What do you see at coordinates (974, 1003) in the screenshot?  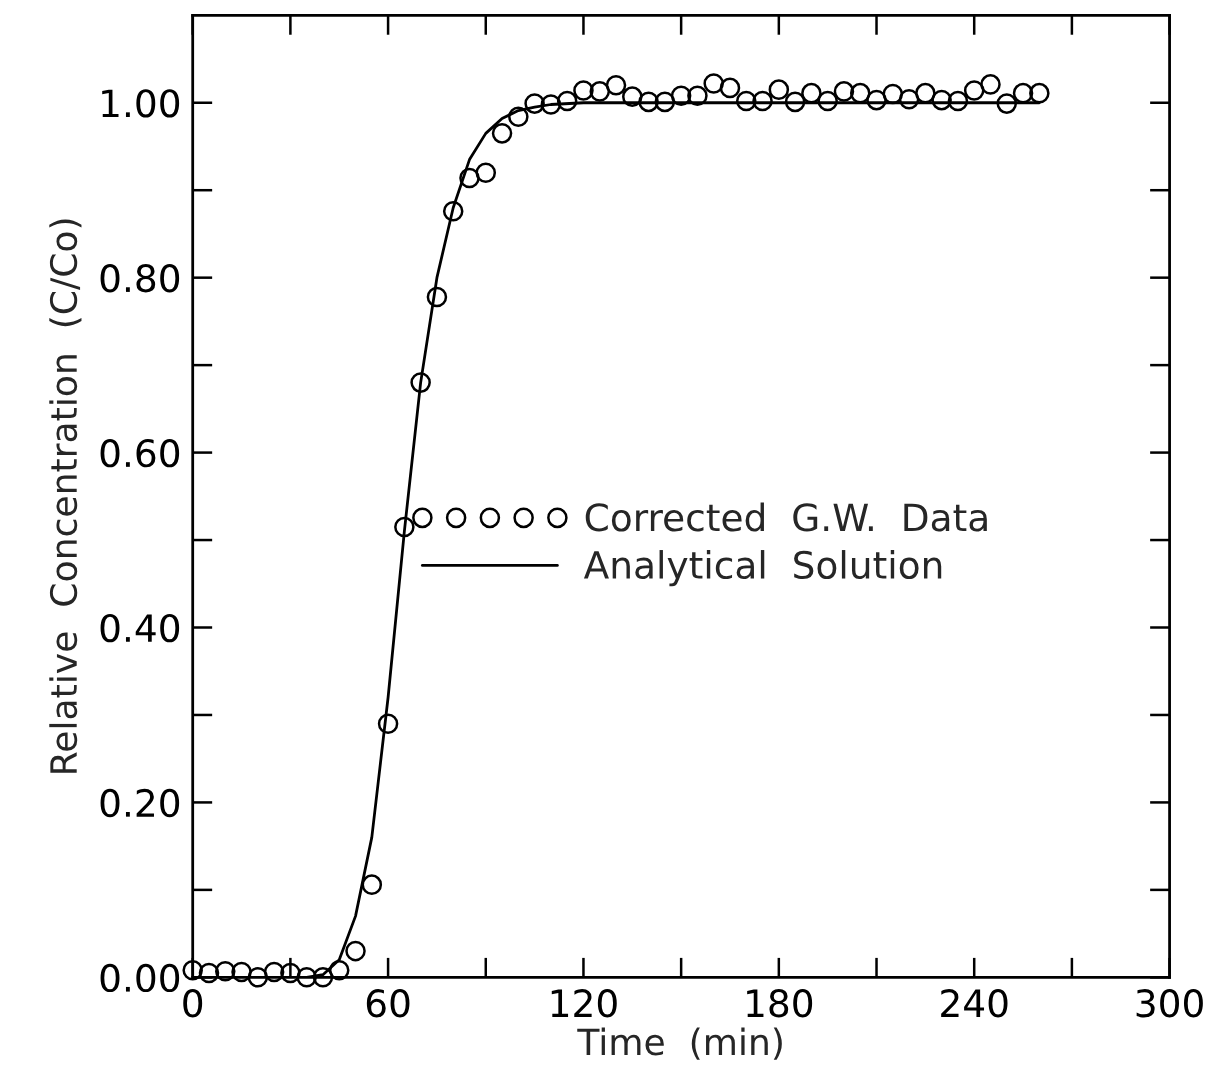 I see `x-tick-label: 240` at bounding box center [974, 1003].